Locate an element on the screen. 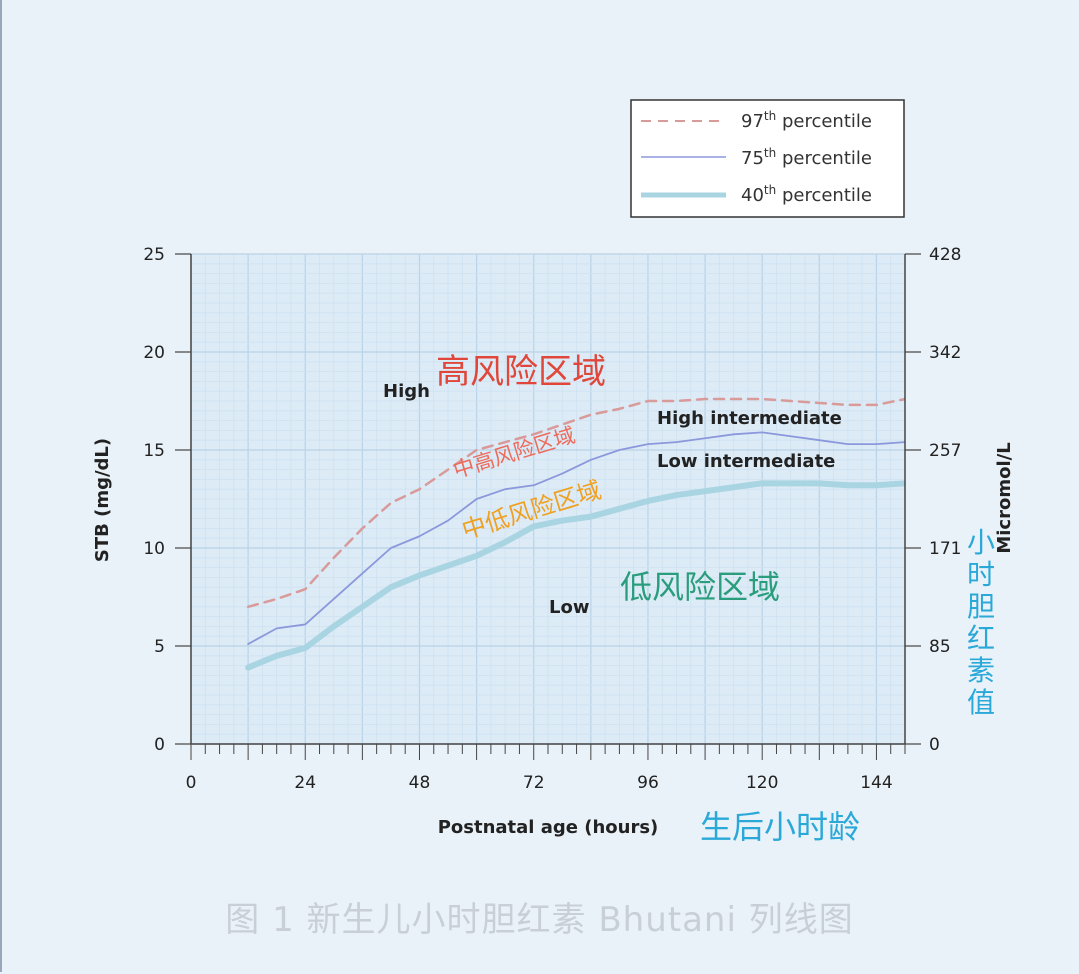  legend-label-p40: 40th percentile is located at coordinates (806, 194).